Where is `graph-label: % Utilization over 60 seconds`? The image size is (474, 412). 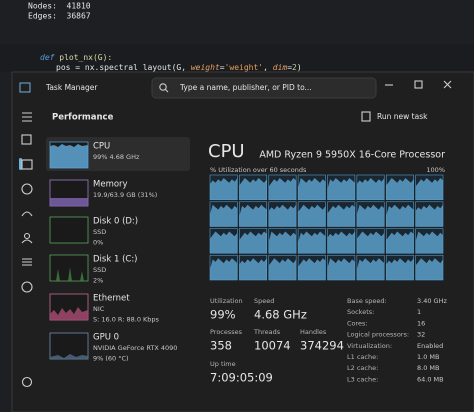 graph-label: % Utilization over 60 seconds is located at coordinates (258, 170).